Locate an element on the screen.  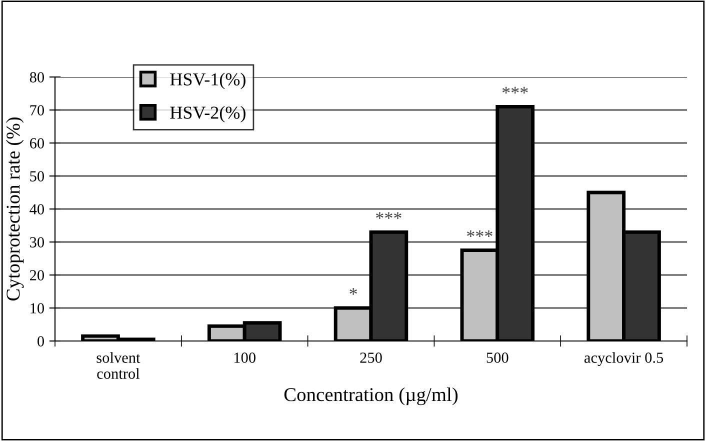
x-axis-title: Concentration (µg/ml) is located at coordinates (371, 396).